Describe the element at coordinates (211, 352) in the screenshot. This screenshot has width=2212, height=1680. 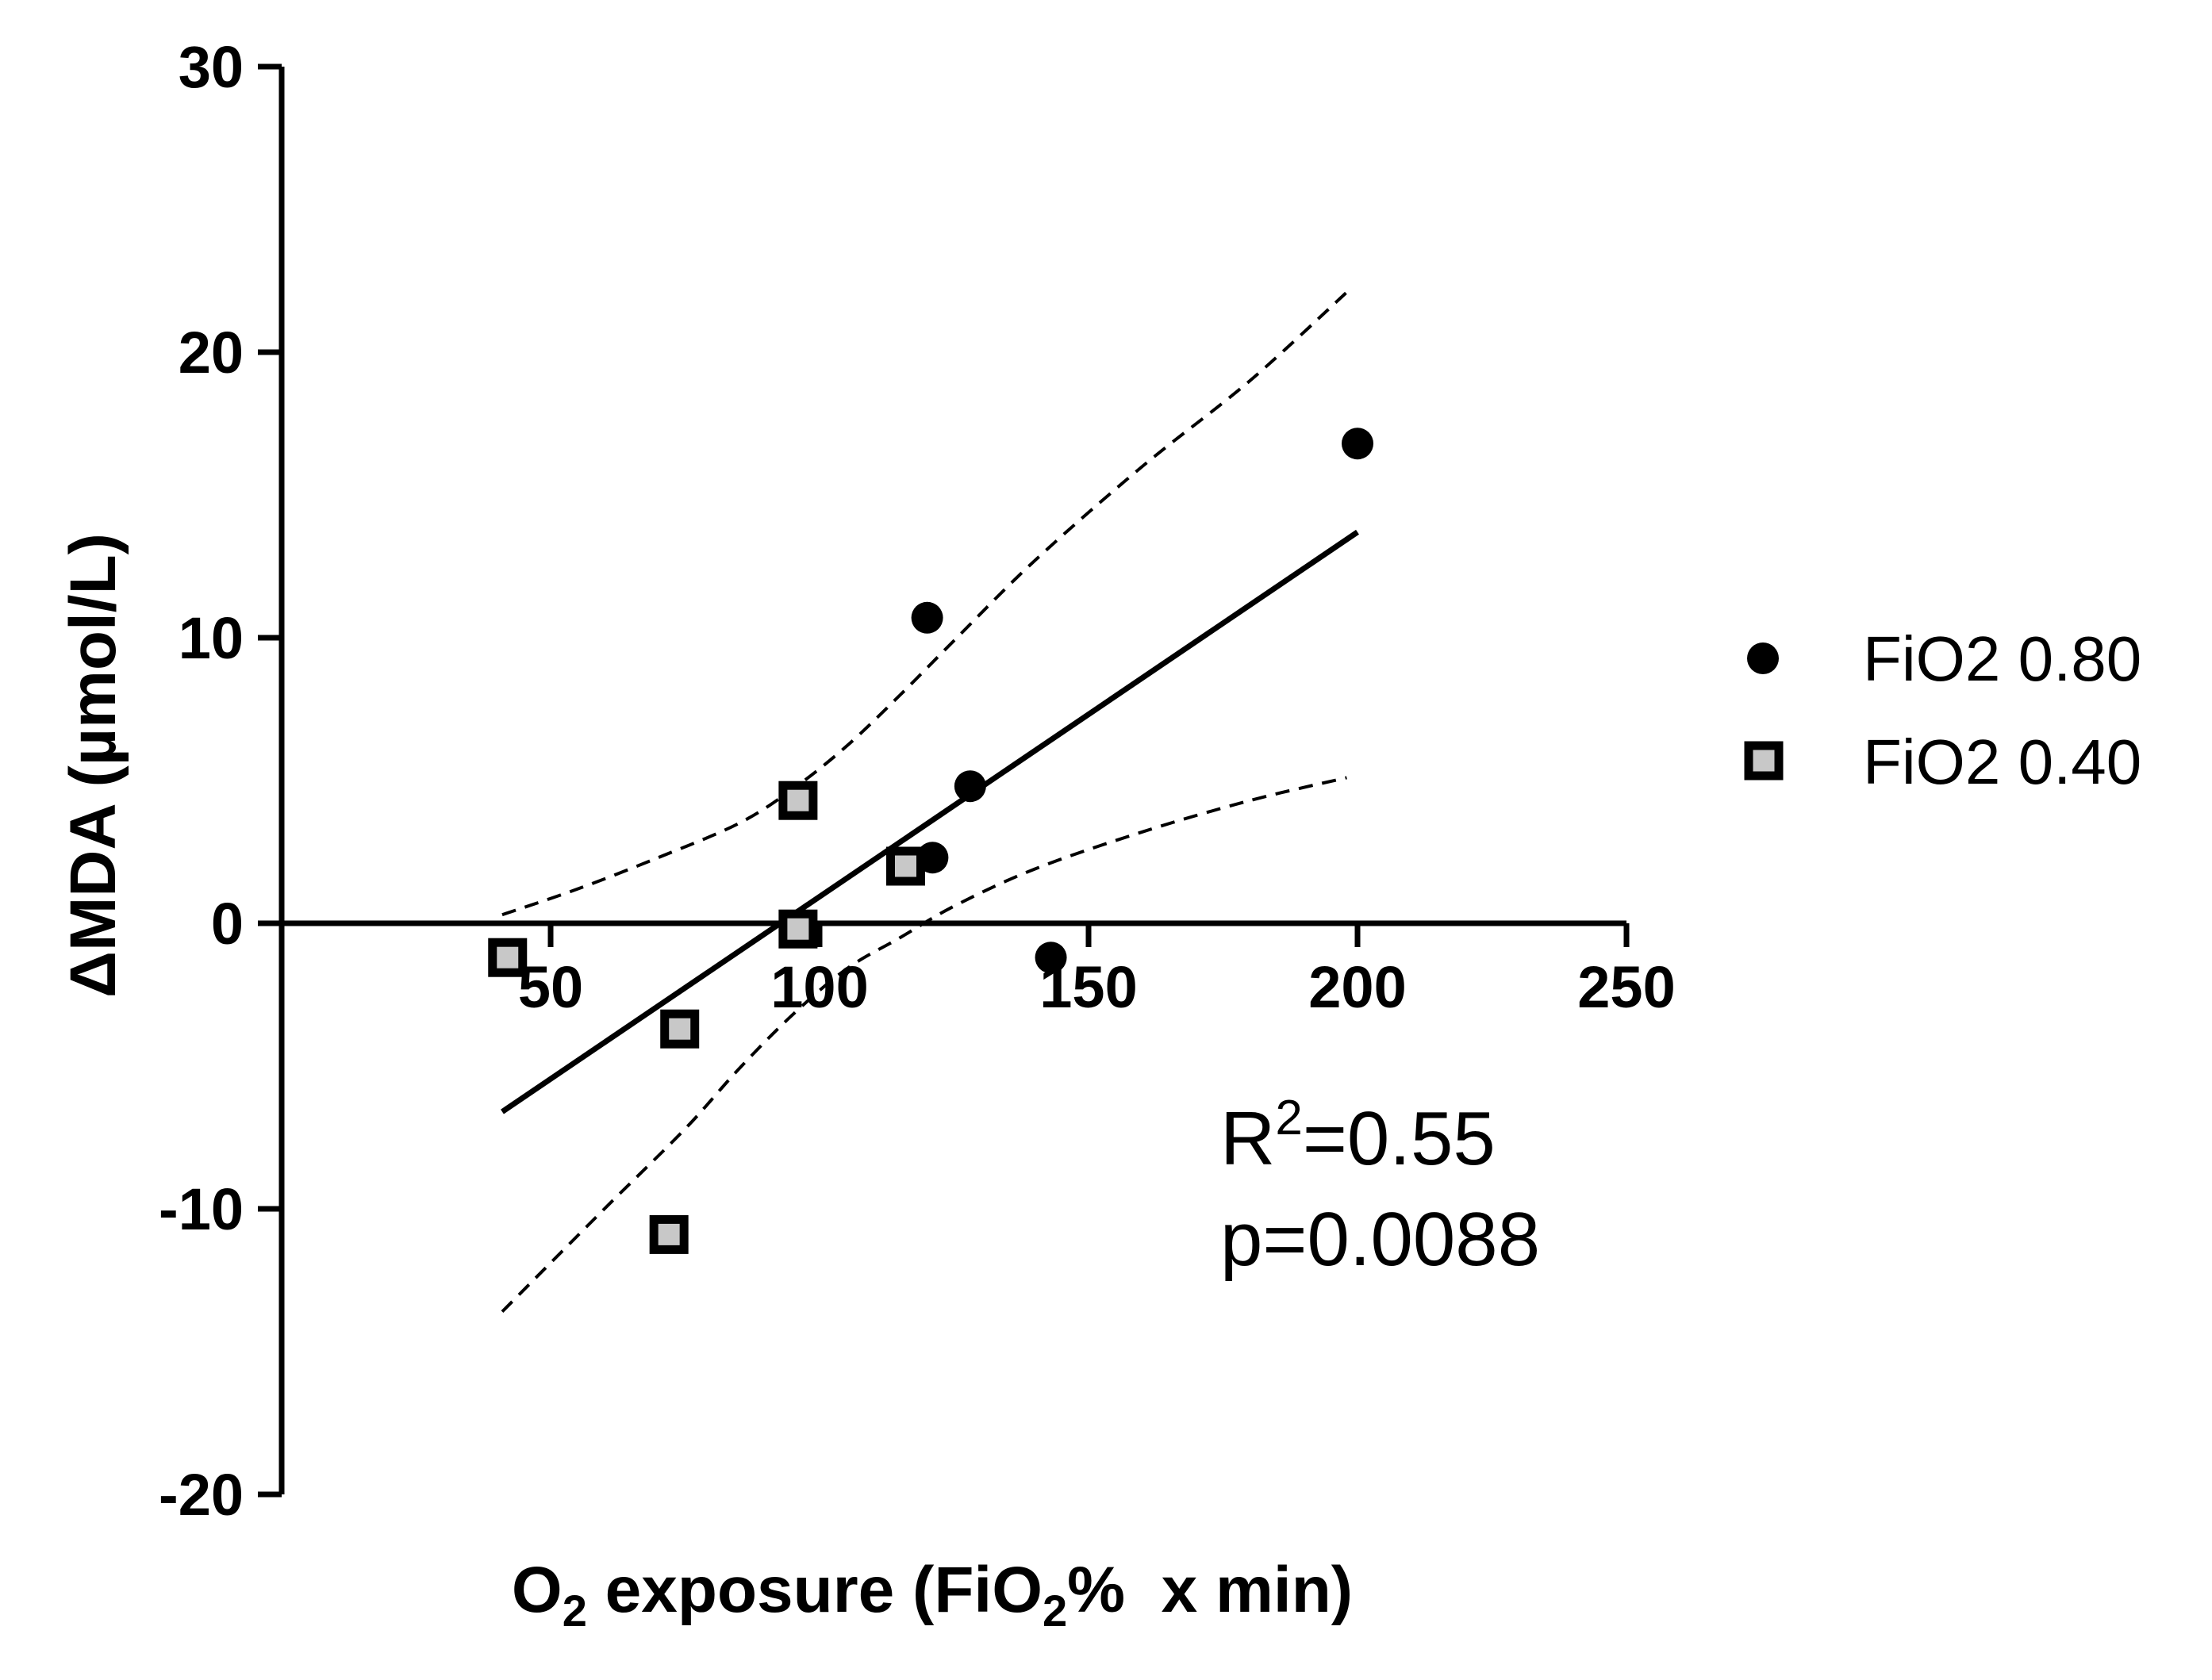
I see `y-tick-label: 20` at that location.